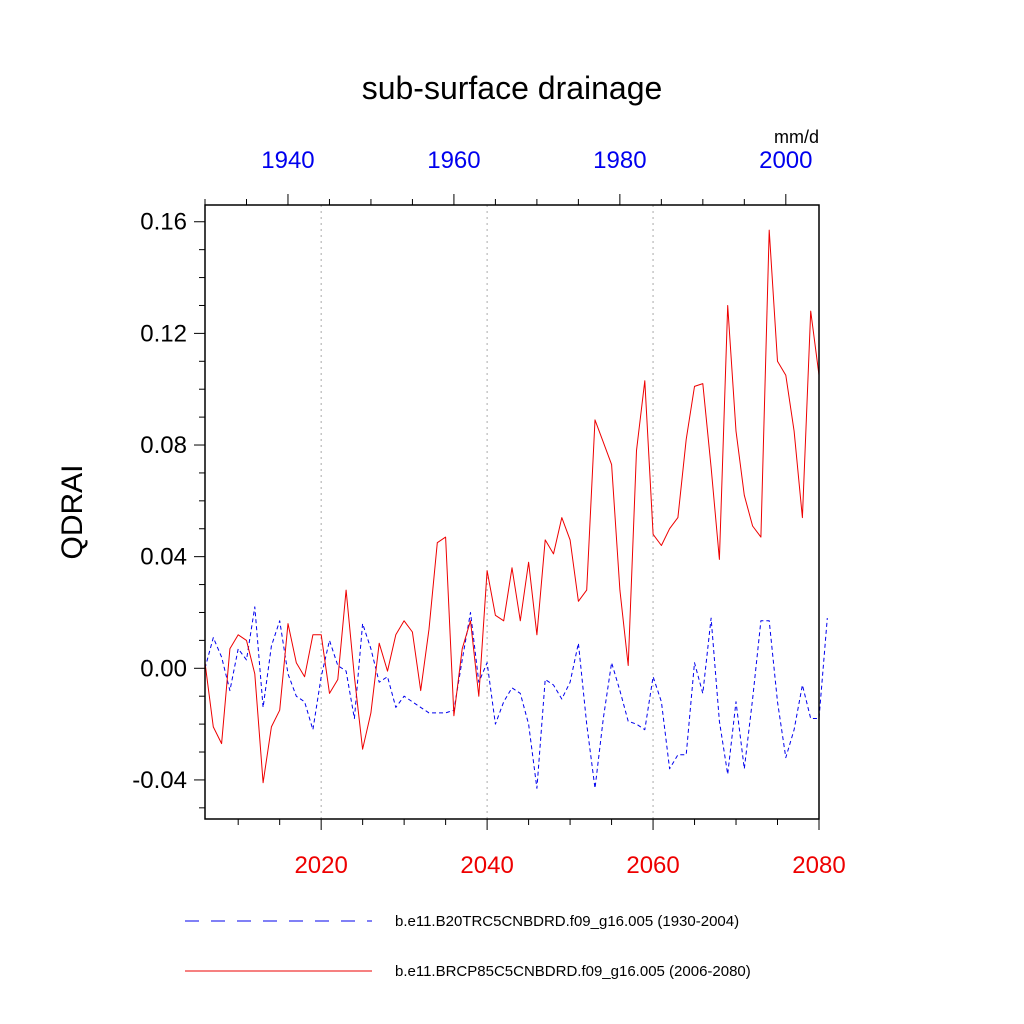  Describe the element at coordinates (163, 557) in the screenshot. I see `y-tick-label: 0.04` at that location.